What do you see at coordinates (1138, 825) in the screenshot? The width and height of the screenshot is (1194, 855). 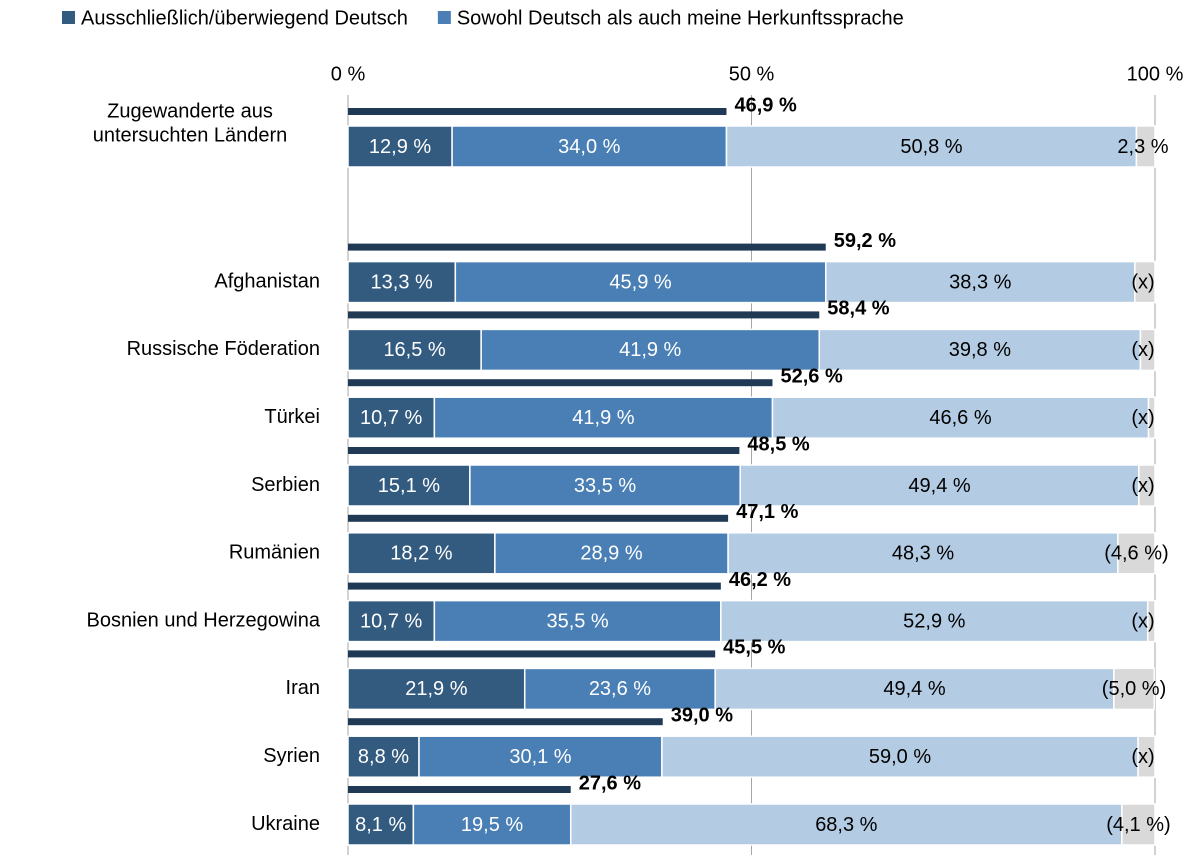 I see `value-label: (4,1 %)` at bounding box center [1138, 825].